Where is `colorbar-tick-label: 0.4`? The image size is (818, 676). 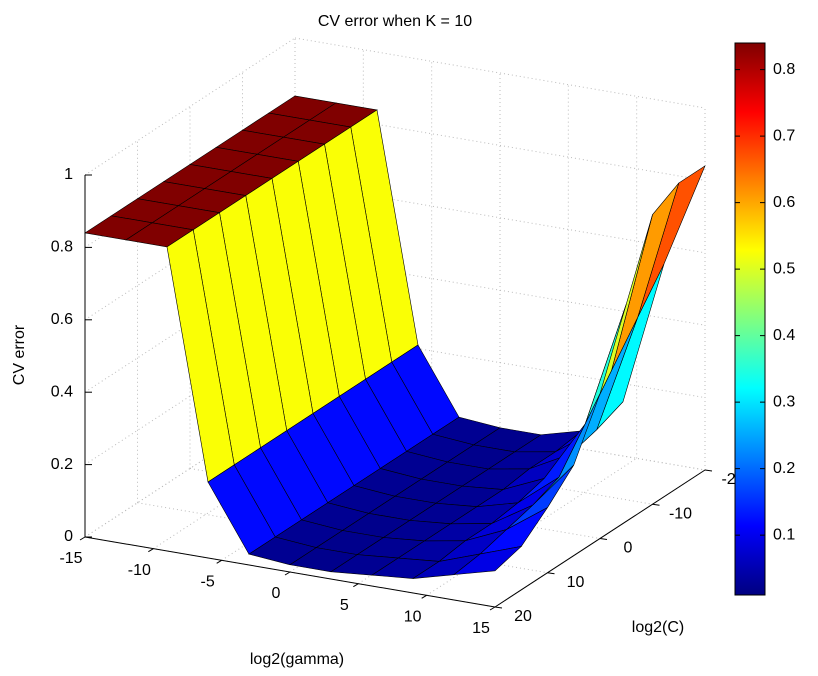 colorbar-tick-label: 0.4 is located at coordinates (784, 335).